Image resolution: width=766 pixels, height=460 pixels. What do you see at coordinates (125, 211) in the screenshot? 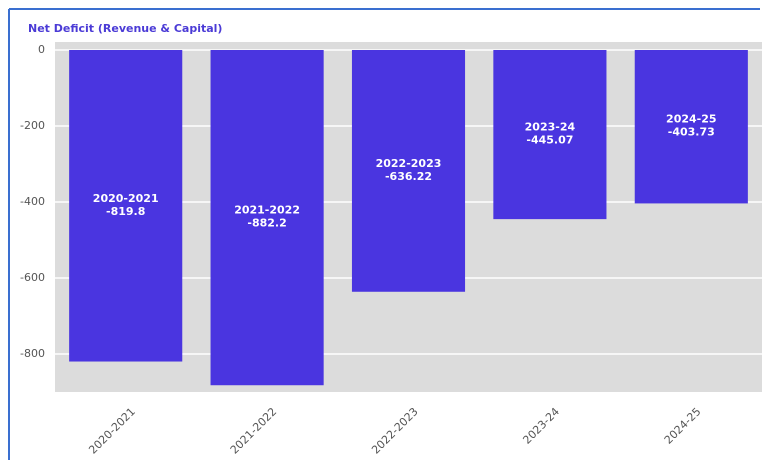
I see `bar-label-value: -819.8` at bounding box center [125, 211].